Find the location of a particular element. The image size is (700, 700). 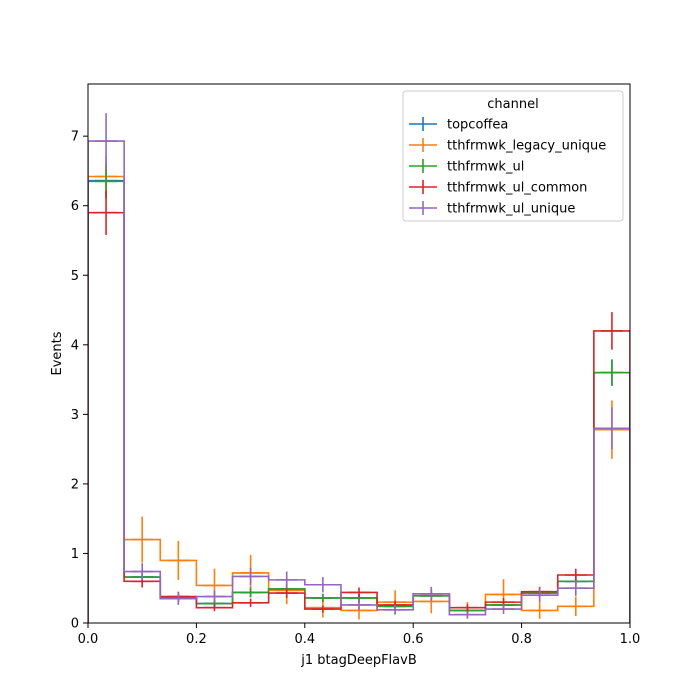

y-tick-label: 5 is located at coordinates (75, 276).